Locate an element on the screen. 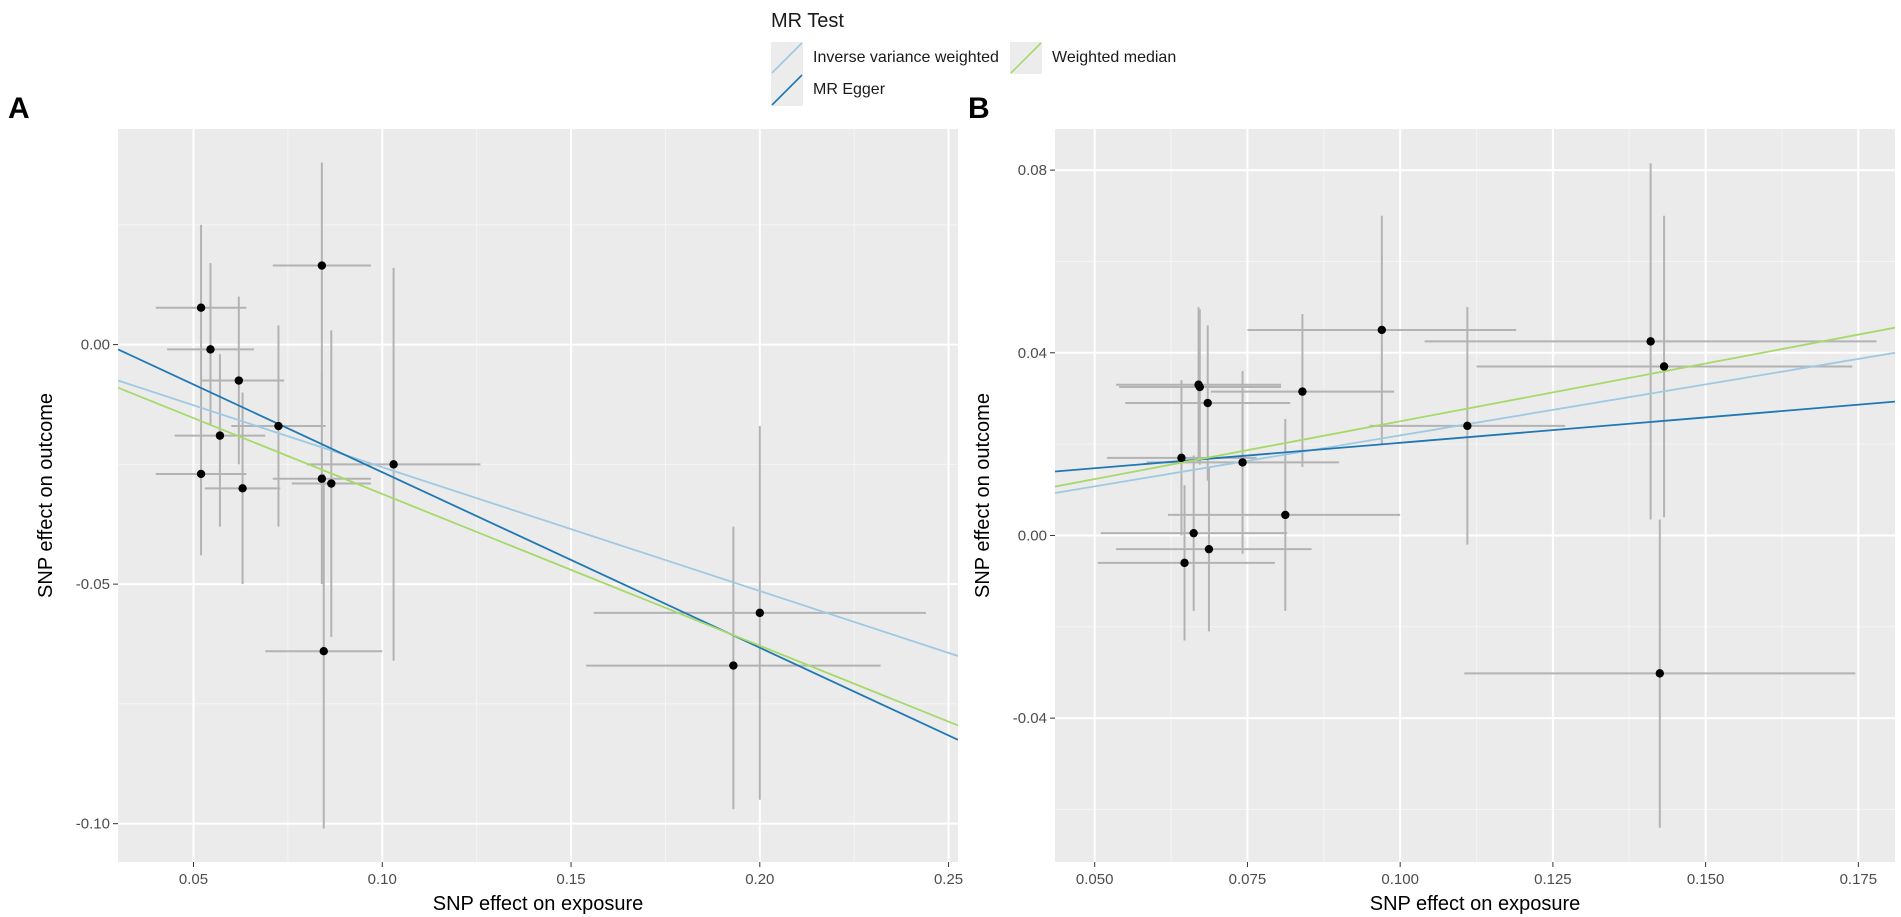 The image size is (1901, 917). y-tick-label: 0.04 is located at coordinates (1032, 353).